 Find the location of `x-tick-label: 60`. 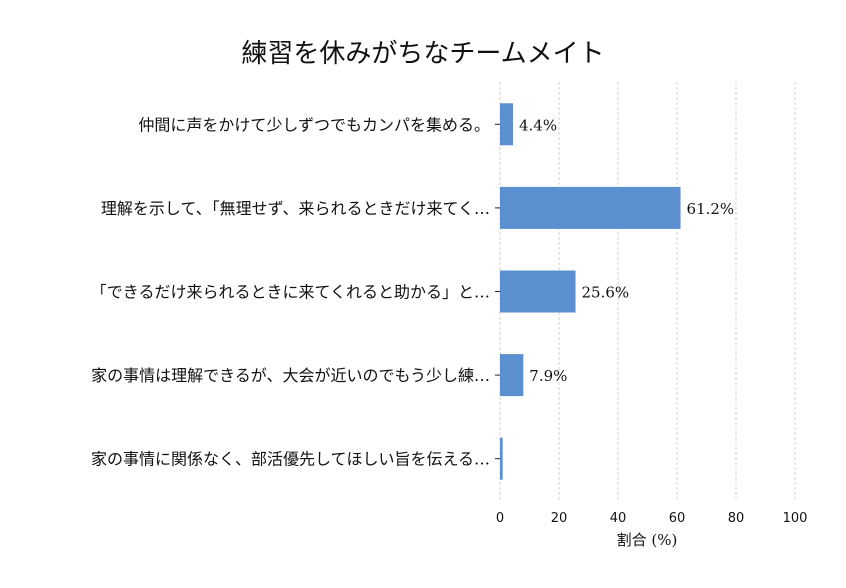

x-tick-label: 60 is located at coordinates (677, 518).